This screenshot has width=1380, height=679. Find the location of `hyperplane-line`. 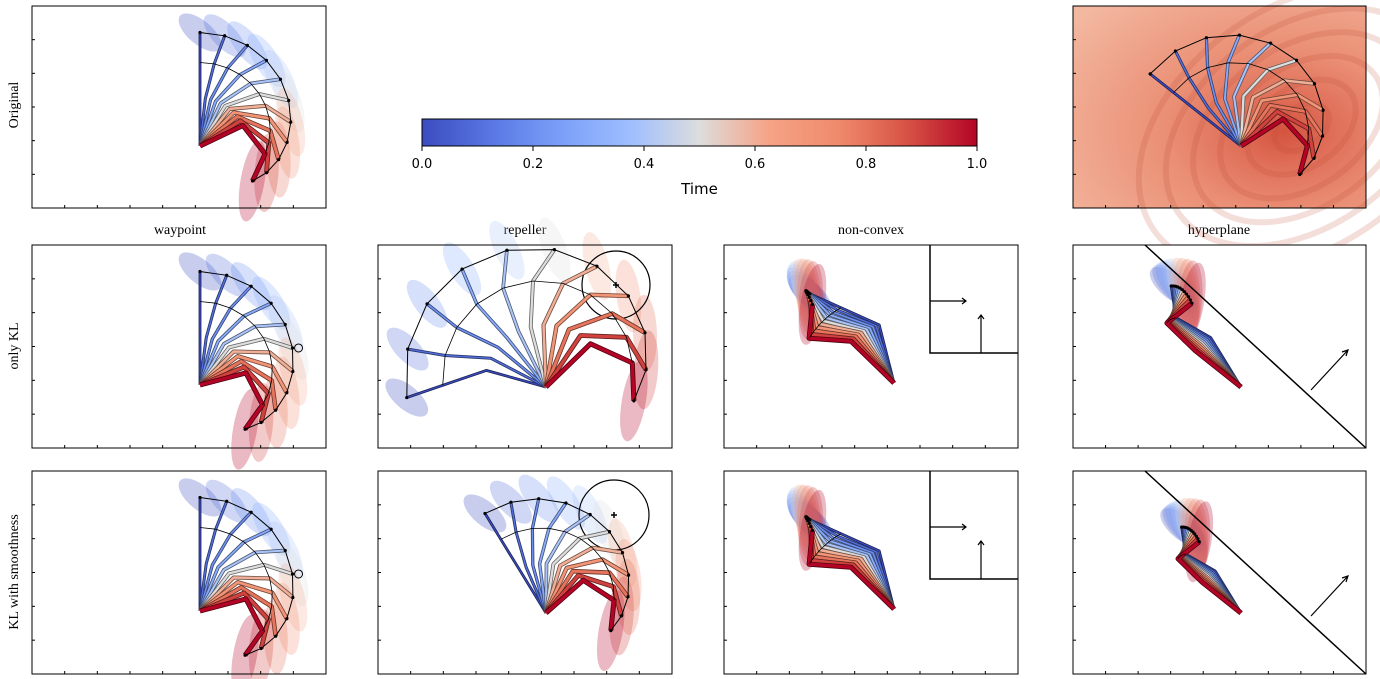

hyperplane-line is located at coordinates (1255, 572).